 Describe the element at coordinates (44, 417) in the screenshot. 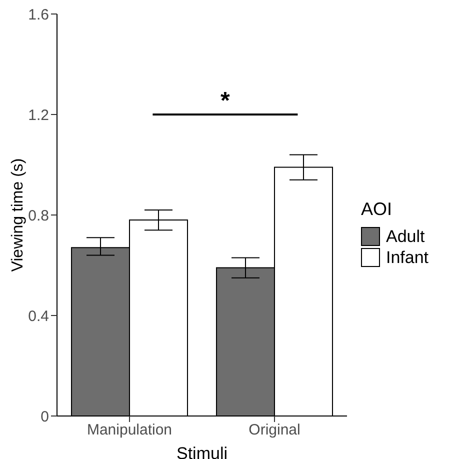

I see `y-tick-label: 0` at that location.